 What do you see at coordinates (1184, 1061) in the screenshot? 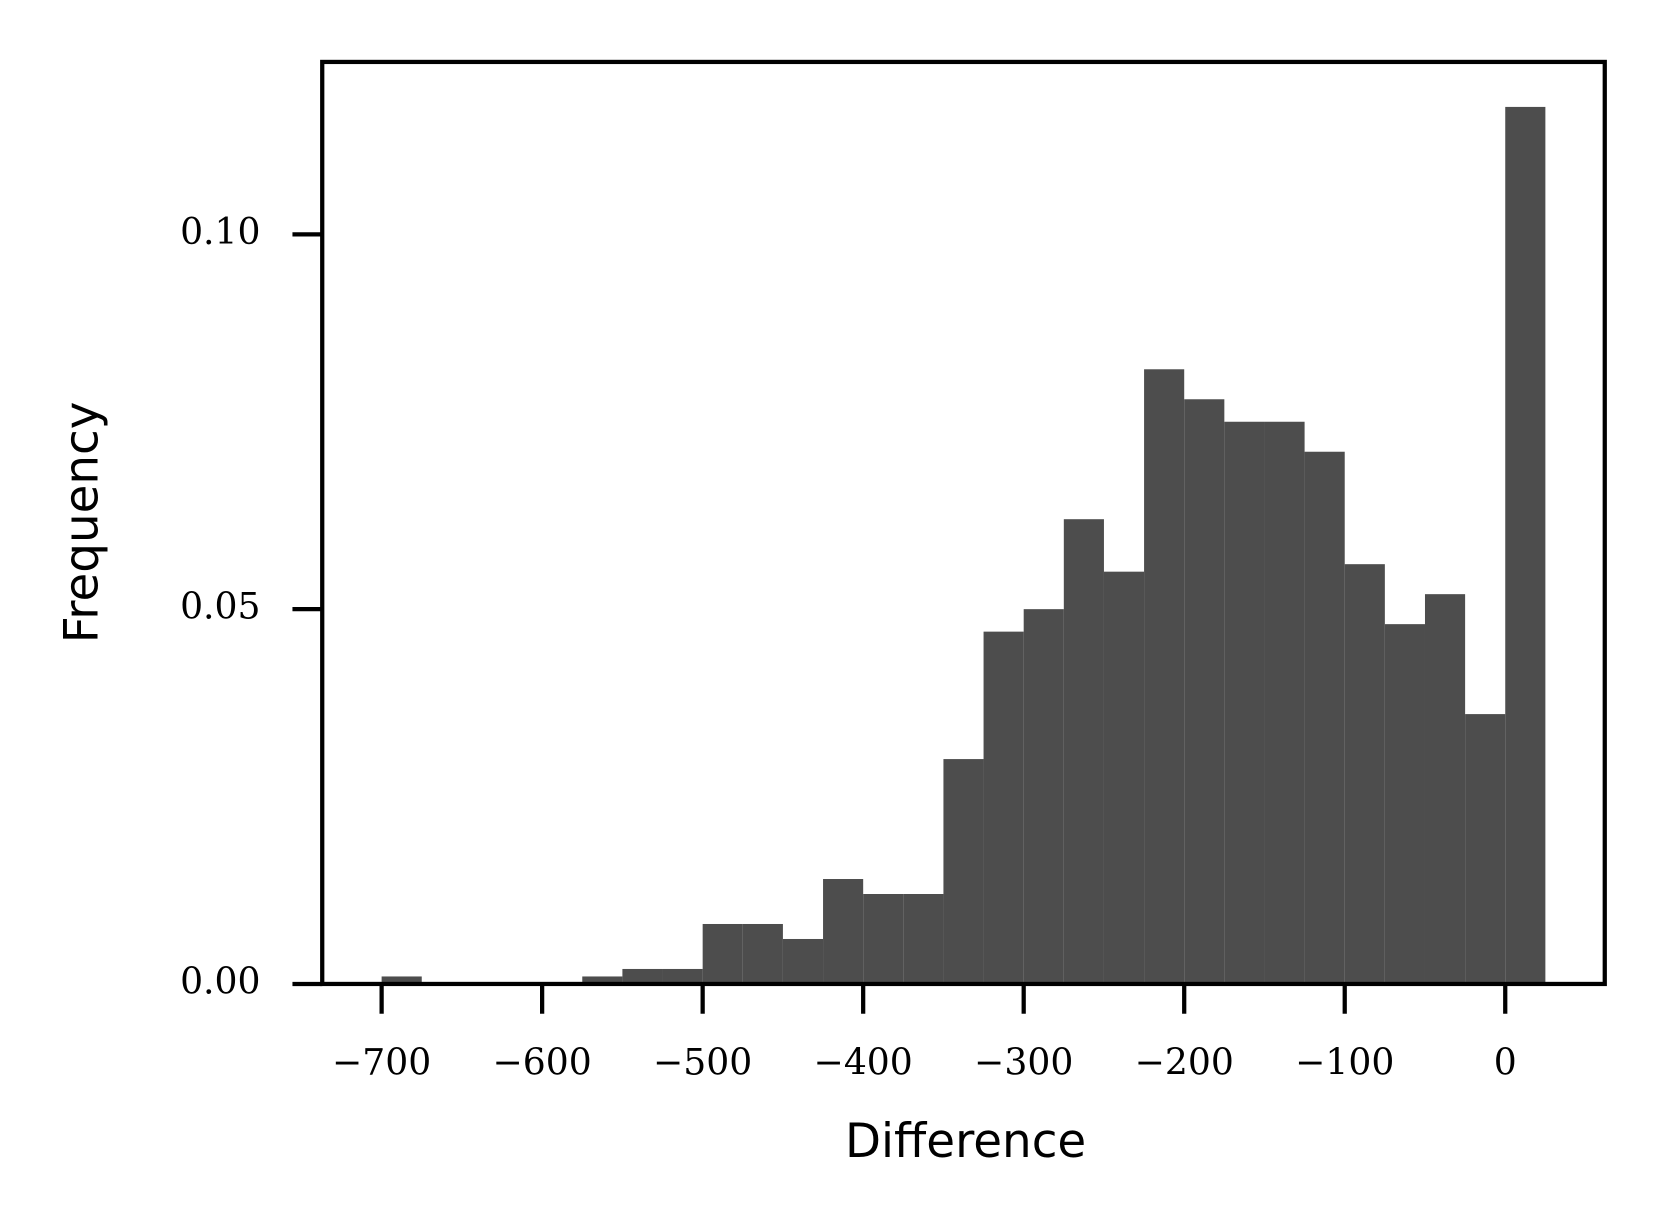
I see `x-tick-label: −200` at bounding box center [1184, 1061].